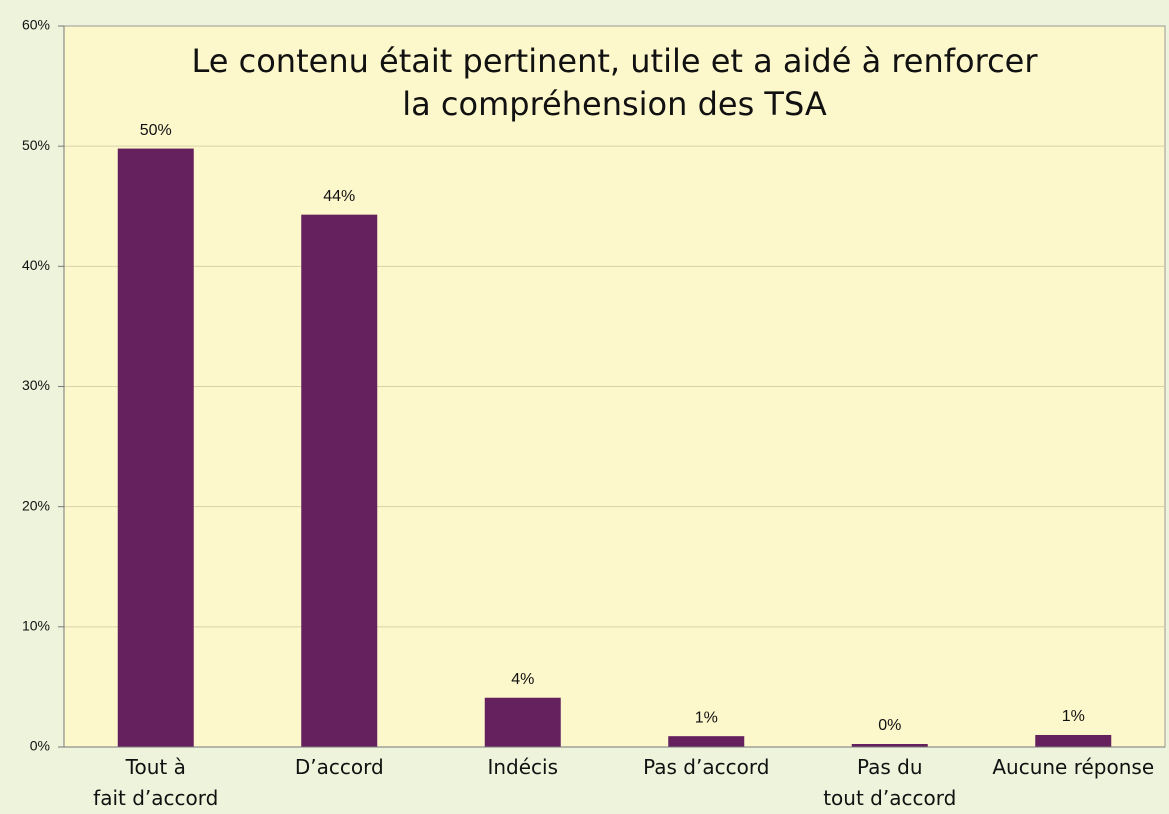  What do you see at coordinates (36, 505) in the screenshot?
I see `y-tick-label: 20%` at bounding box center [36, 505].